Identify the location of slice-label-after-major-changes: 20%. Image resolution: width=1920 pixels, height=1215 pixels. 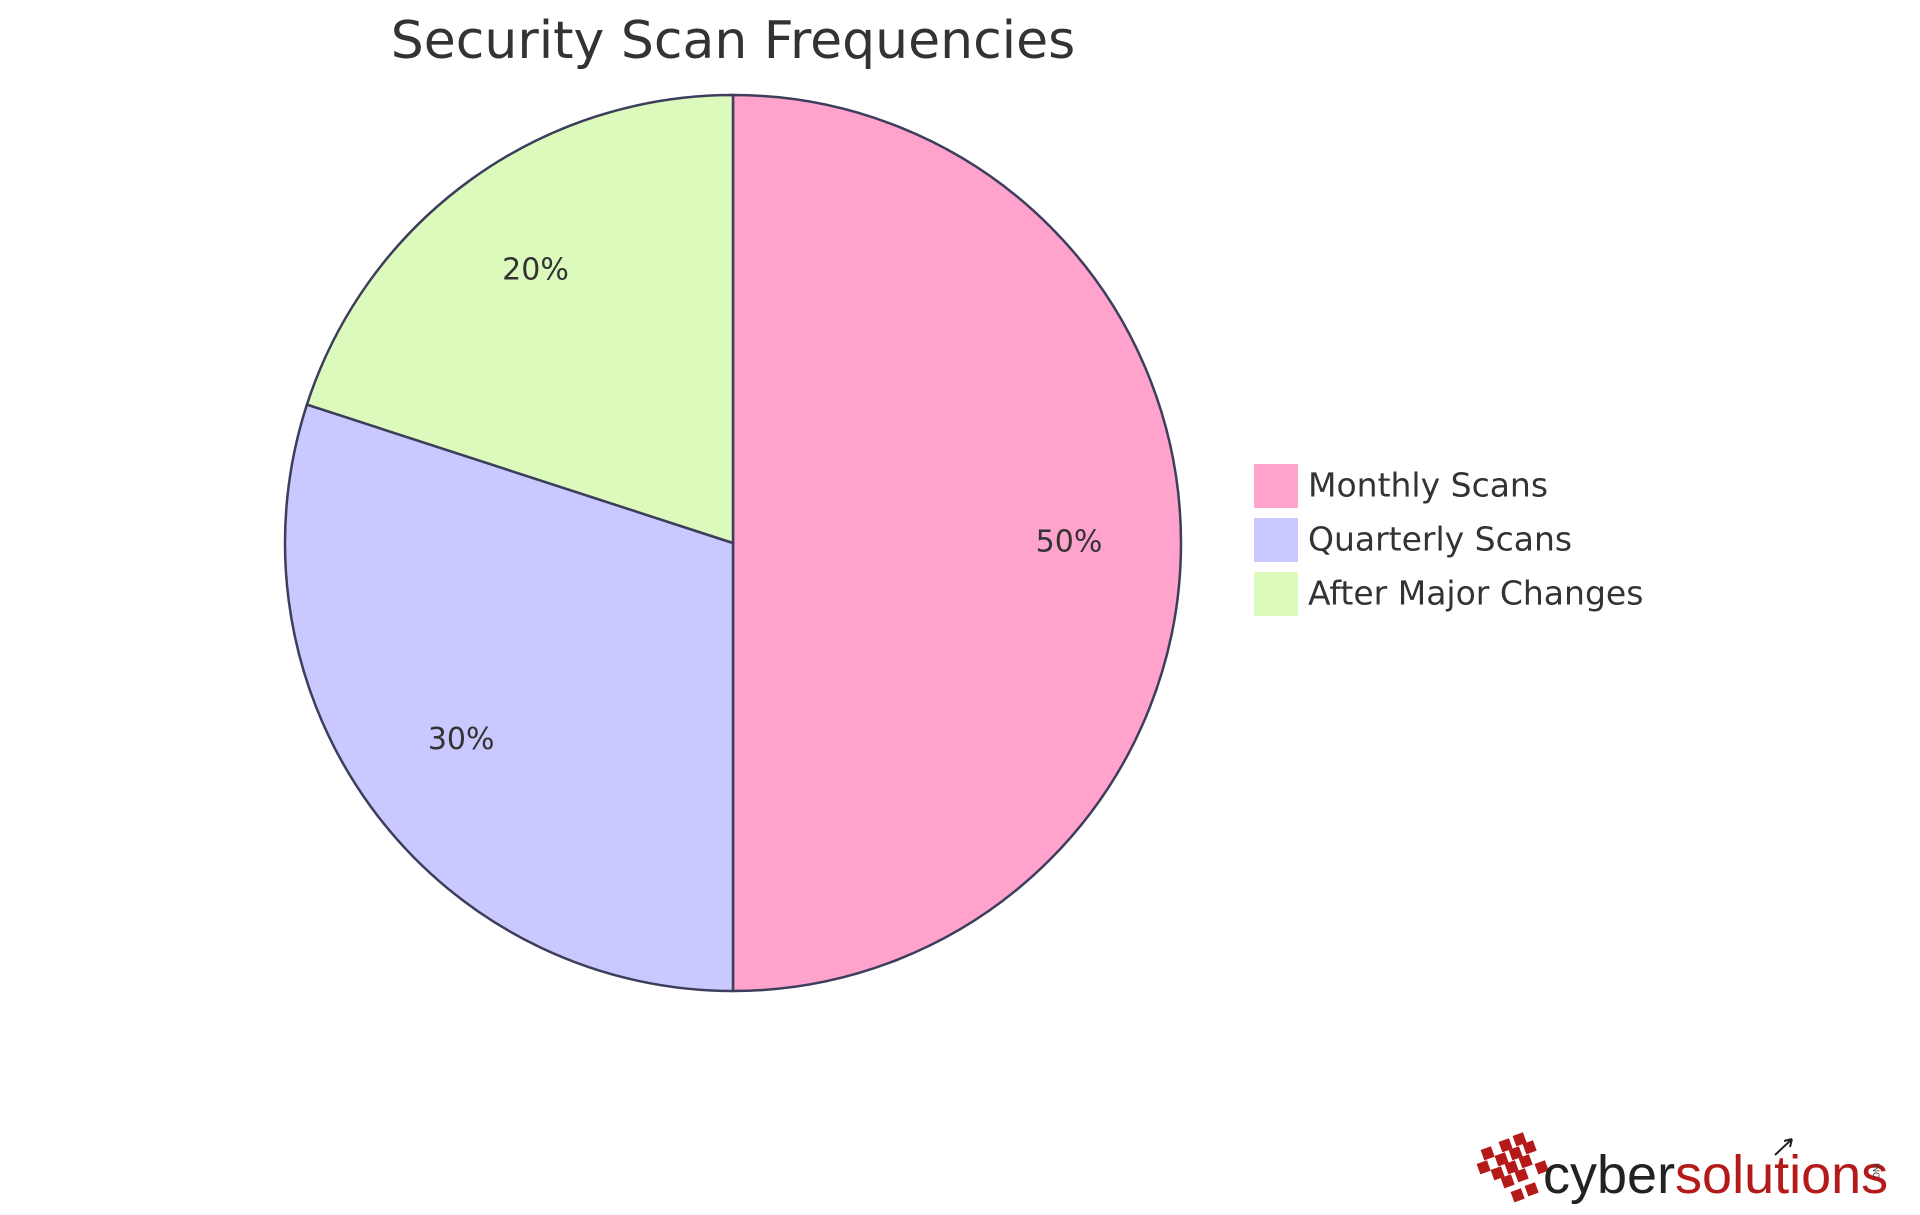
(535, 270).